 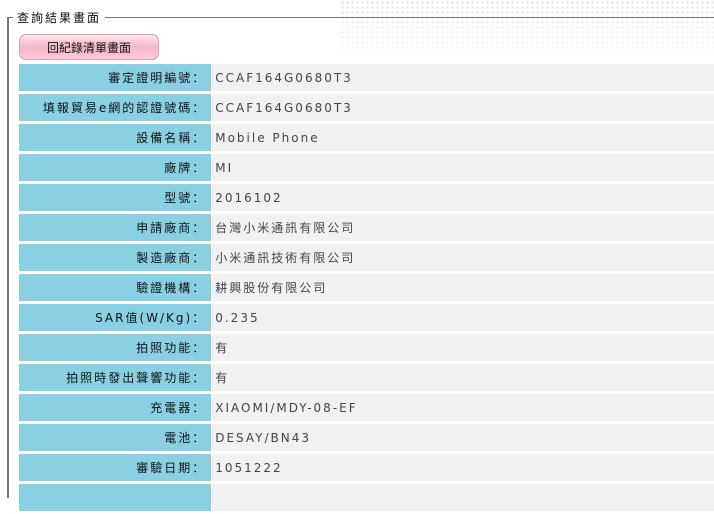 I want to click on field-label: 電池：, so click(x=115, y=437).